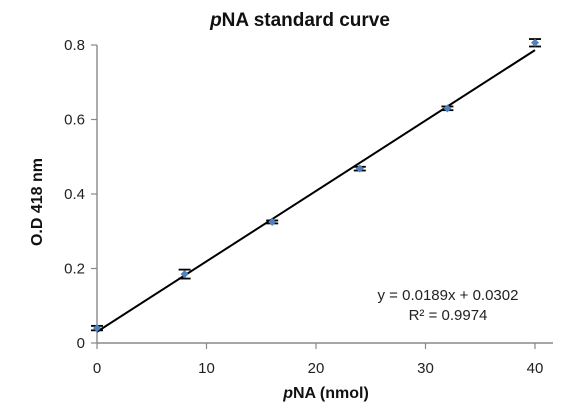  What do you see at coordinates (74, 269) in the screenshot?
I see `y-tick-label: 0.2` at bounding box center [74, 269].